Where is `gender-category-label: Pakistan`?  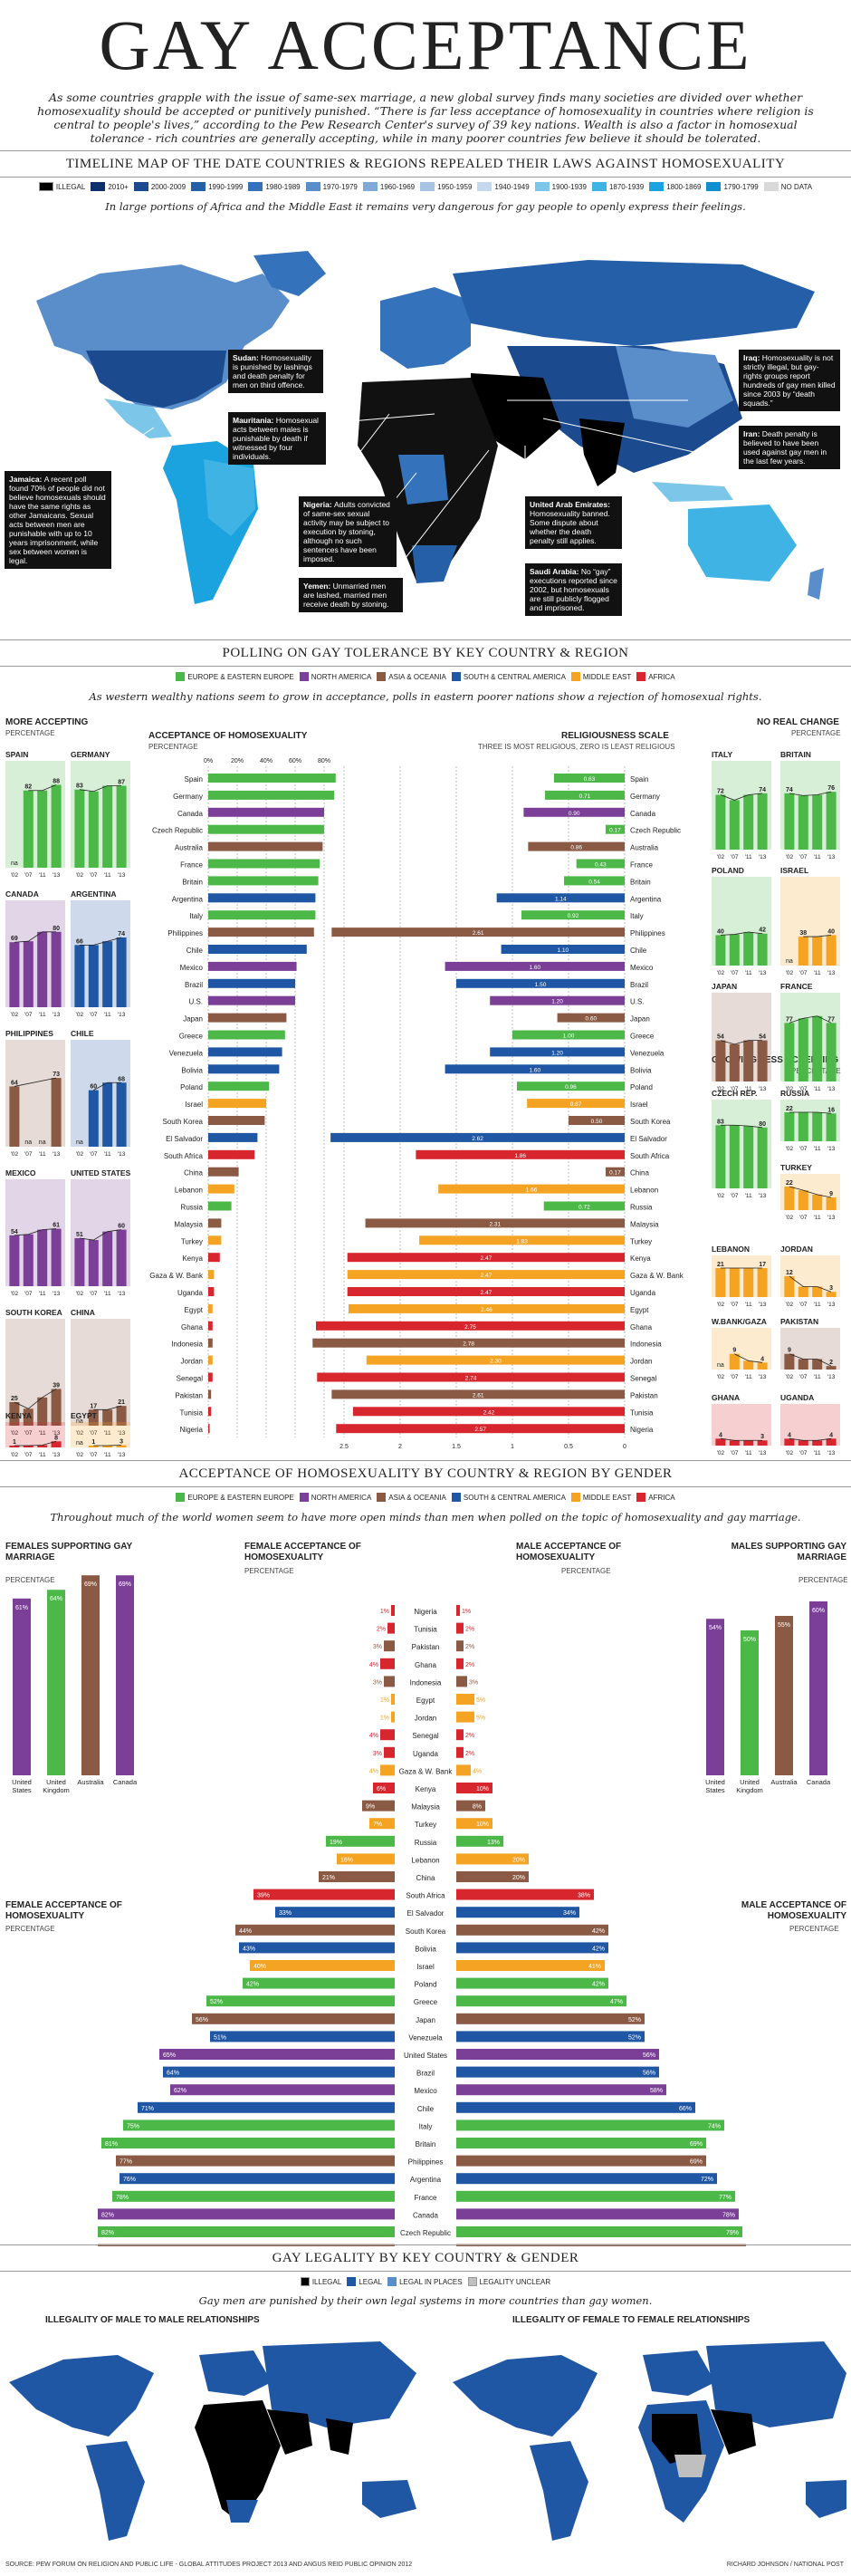
gender-category-label: Pakistan is located at coordinates (426, 1647).